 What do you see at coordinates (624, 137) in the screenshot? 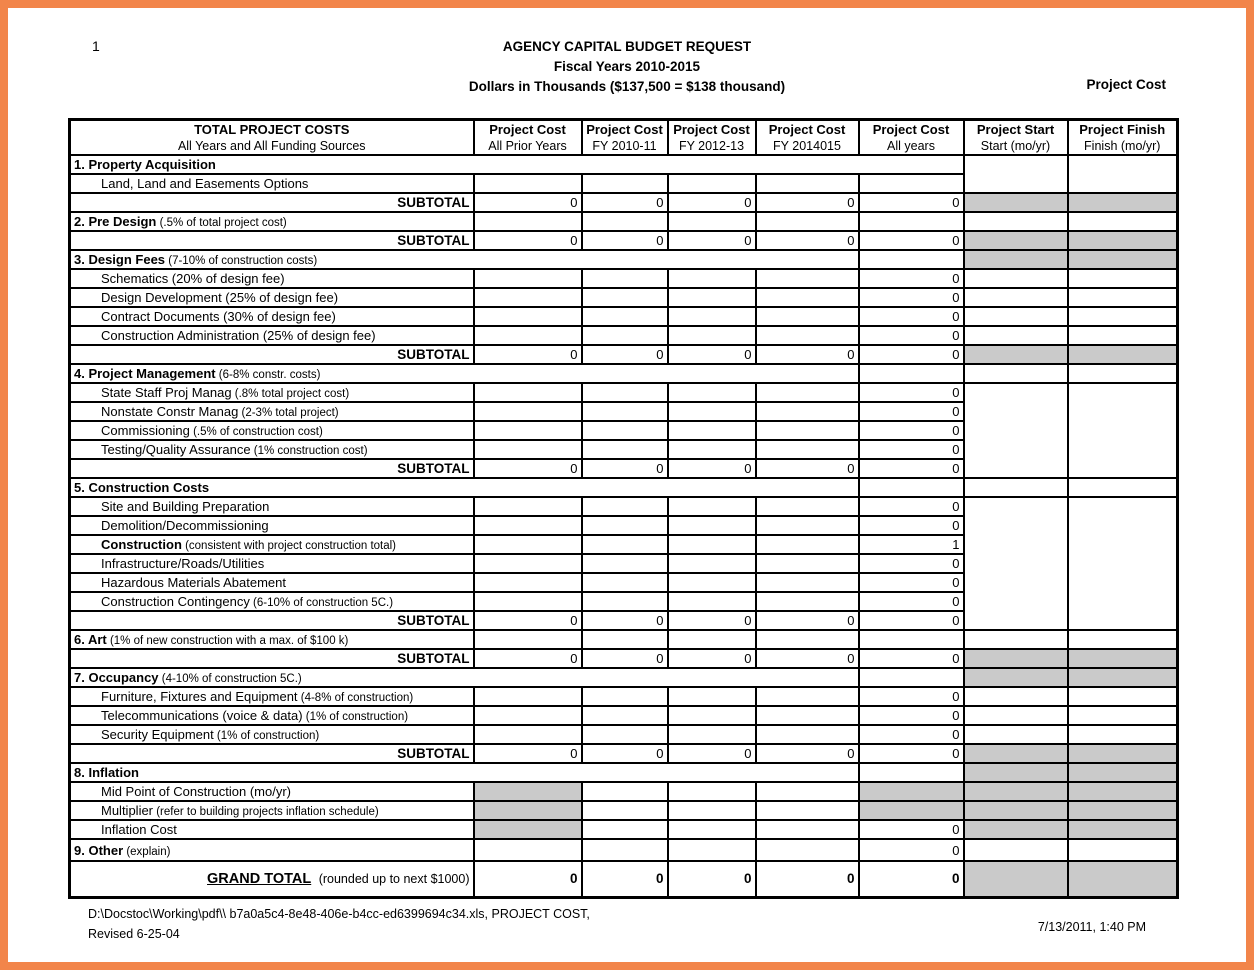
I see `header-fy-2010-11: Project Cost FY 2010-11` at bounding box center [624, 137].